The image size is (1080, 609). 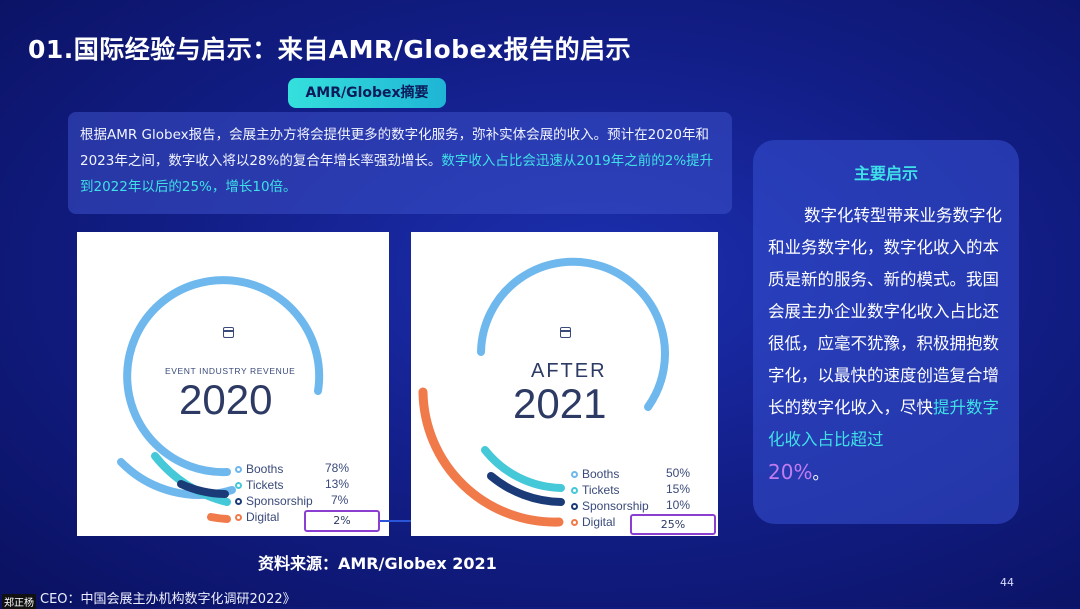 I want to click on page-title: 01.国际经验与启示：来自AMR/Globex报告的启示, so click(x=330, y=49).